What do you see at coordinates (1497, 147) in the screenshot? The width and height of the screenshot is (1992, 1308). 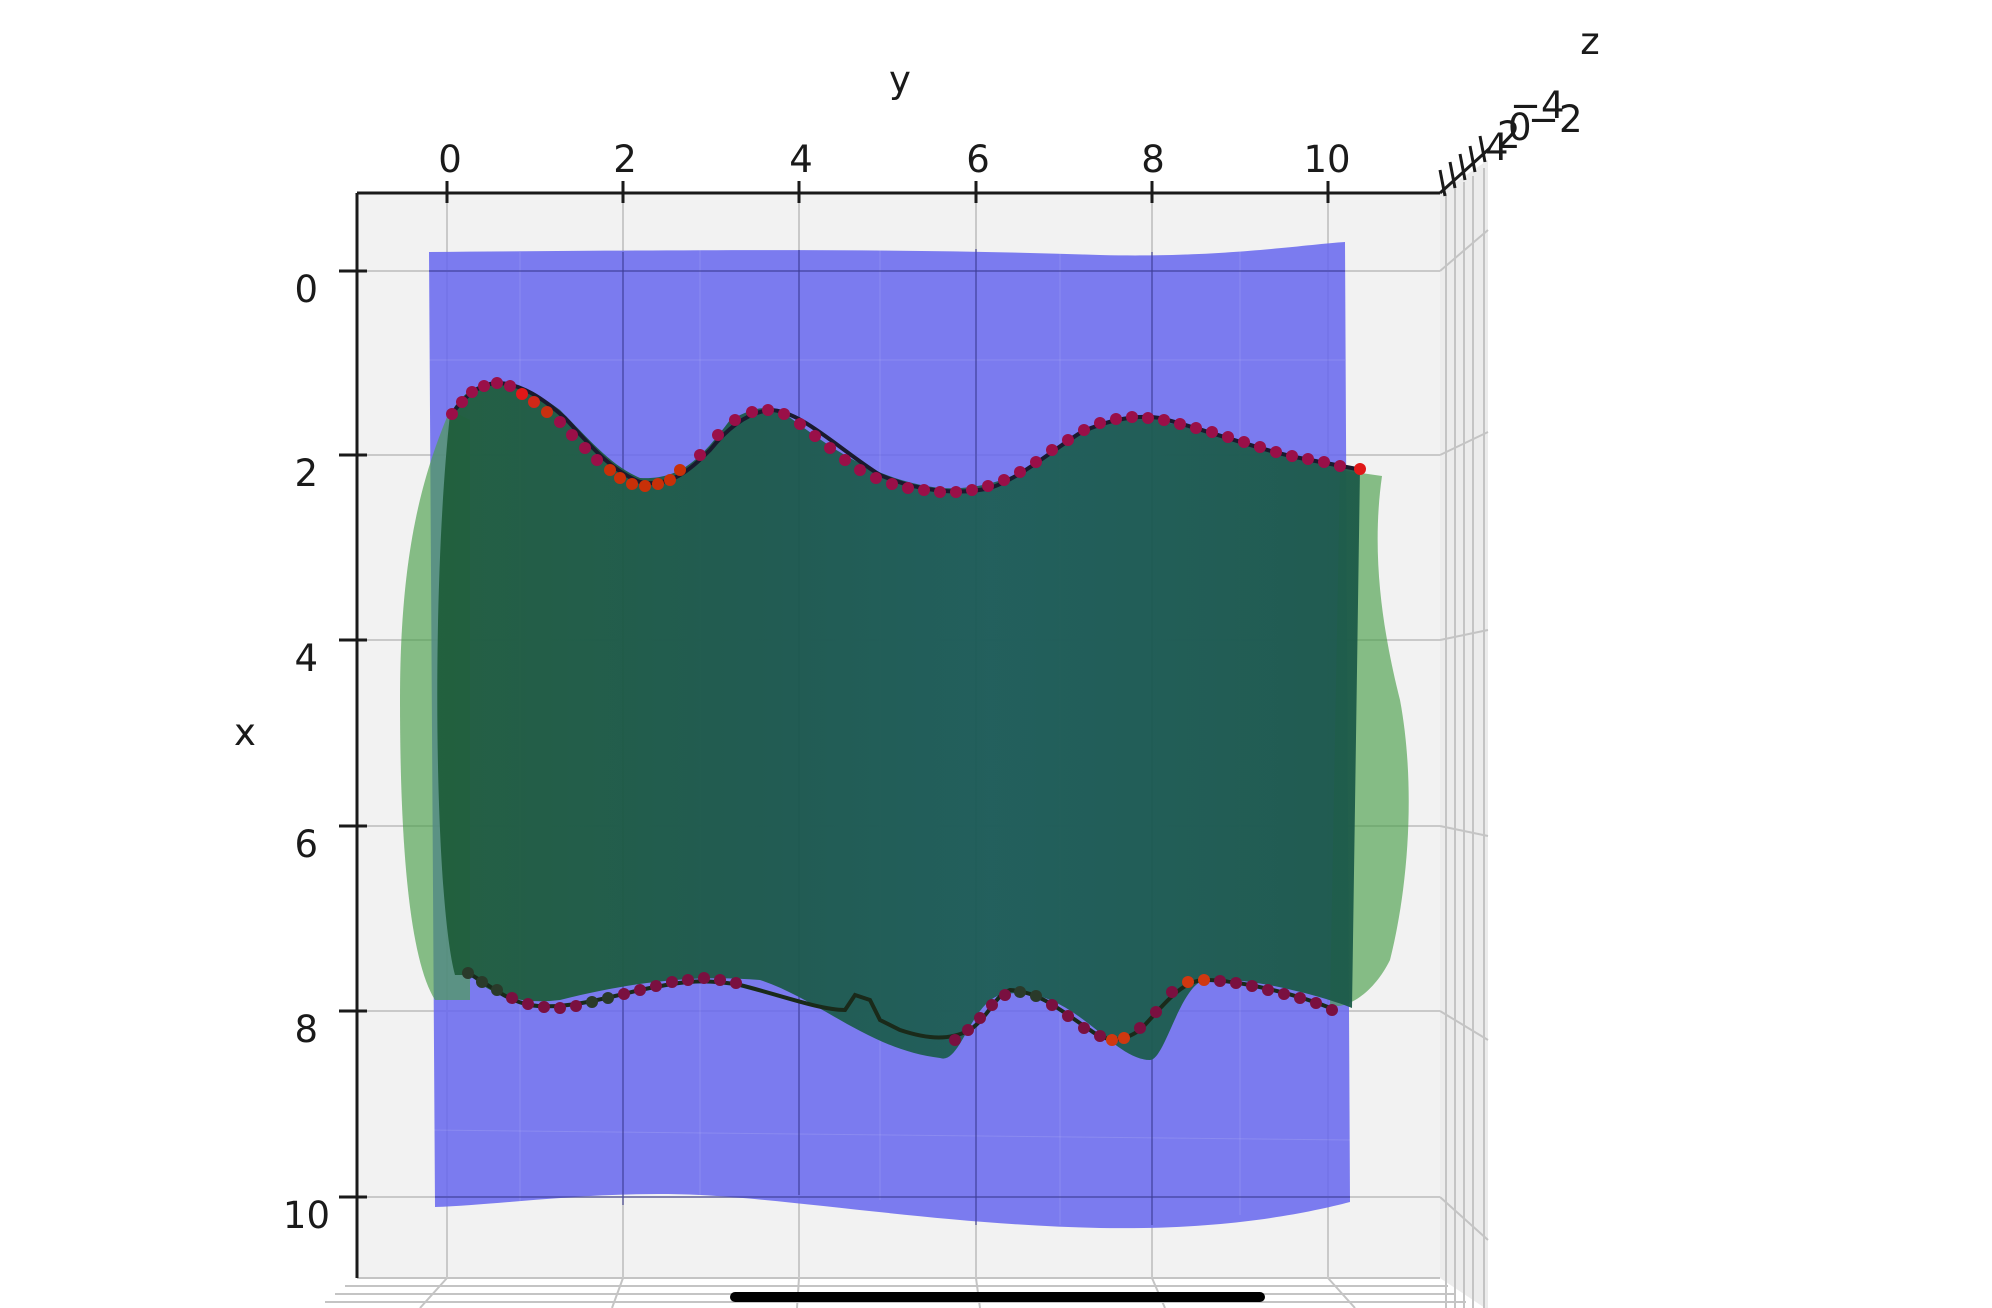 I see `z-tick-4: 4` at bounding box center [1497, 147].